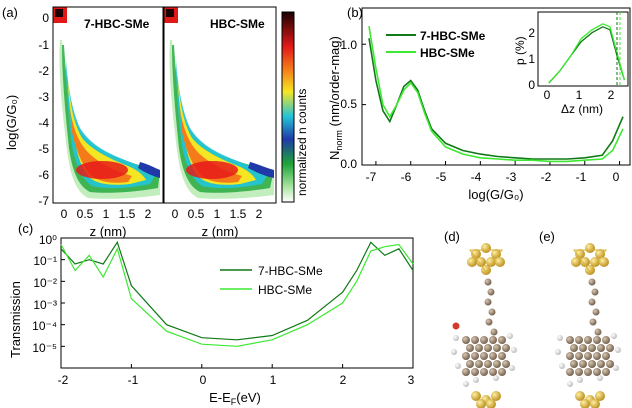  Describe the element at coordinates (45, 305) in the screenshot. I see `panel-c-y-tick: 10⁻³` at that location.